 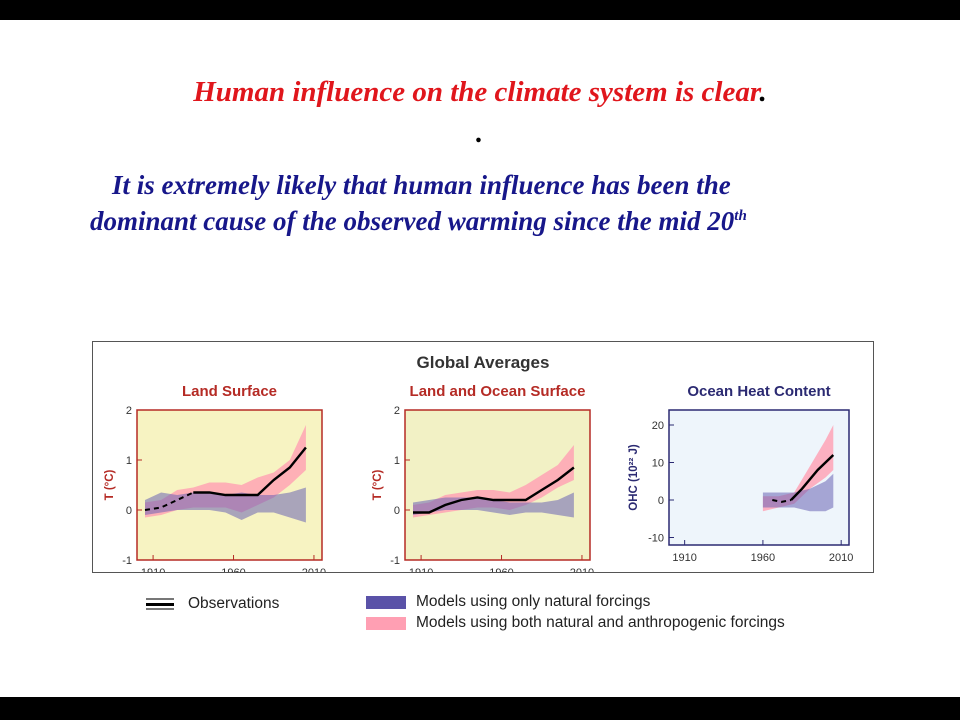 I want to click on figure-title: Global Averages, so click(x=483, y=362).